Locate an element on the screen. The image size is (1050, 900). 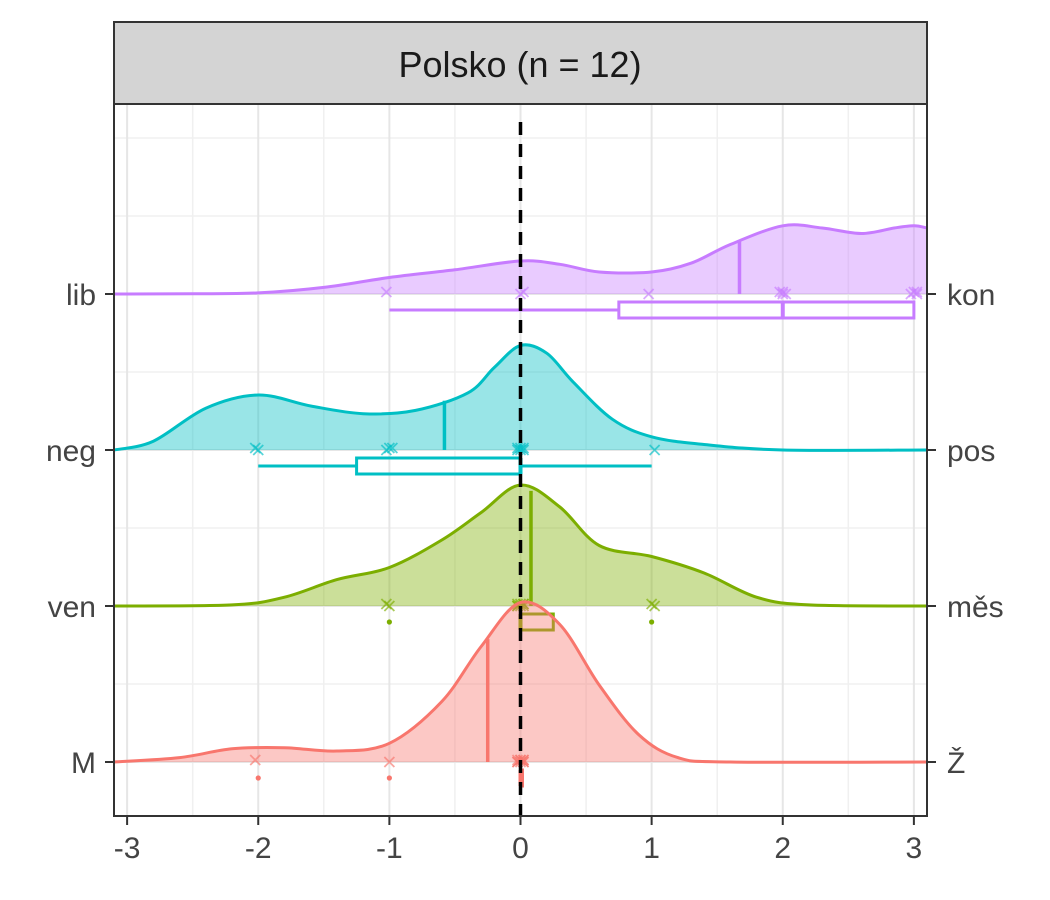
x-tick-label: -1 is located at coordinates (389, 848).